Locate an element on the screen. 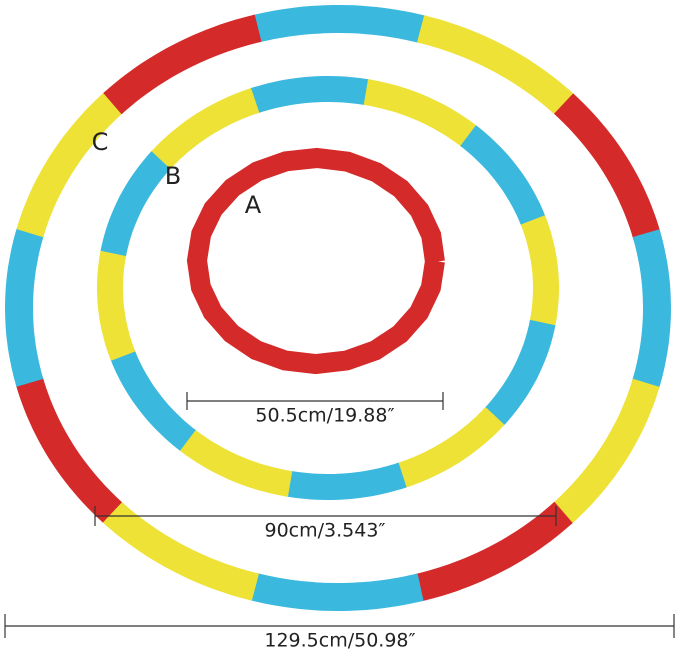 Image resolution: width=679 pixels, height=657 pixels. dimension-label: 50.5cm/19.88″ is located at coordinates (324, 416).